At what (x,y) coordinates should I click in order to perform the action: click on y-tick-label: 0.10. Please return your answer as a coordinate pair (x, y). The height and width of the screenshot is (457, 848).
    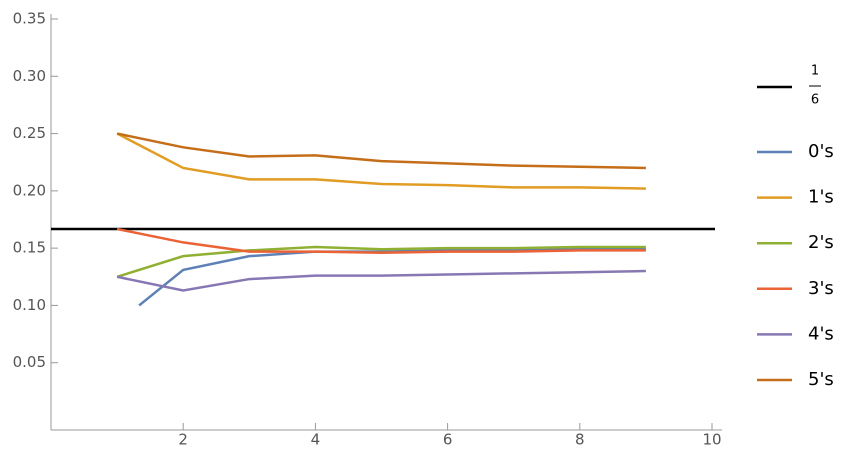
    Looking at the image, I should click on (29, 305).